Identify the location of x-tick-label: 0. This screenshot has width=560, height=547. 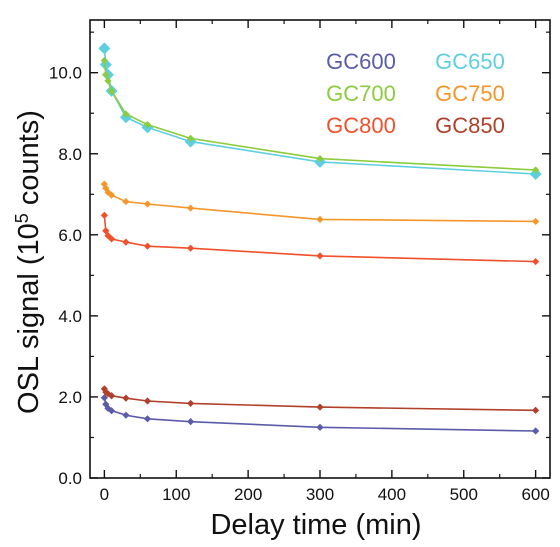
(104, 494).